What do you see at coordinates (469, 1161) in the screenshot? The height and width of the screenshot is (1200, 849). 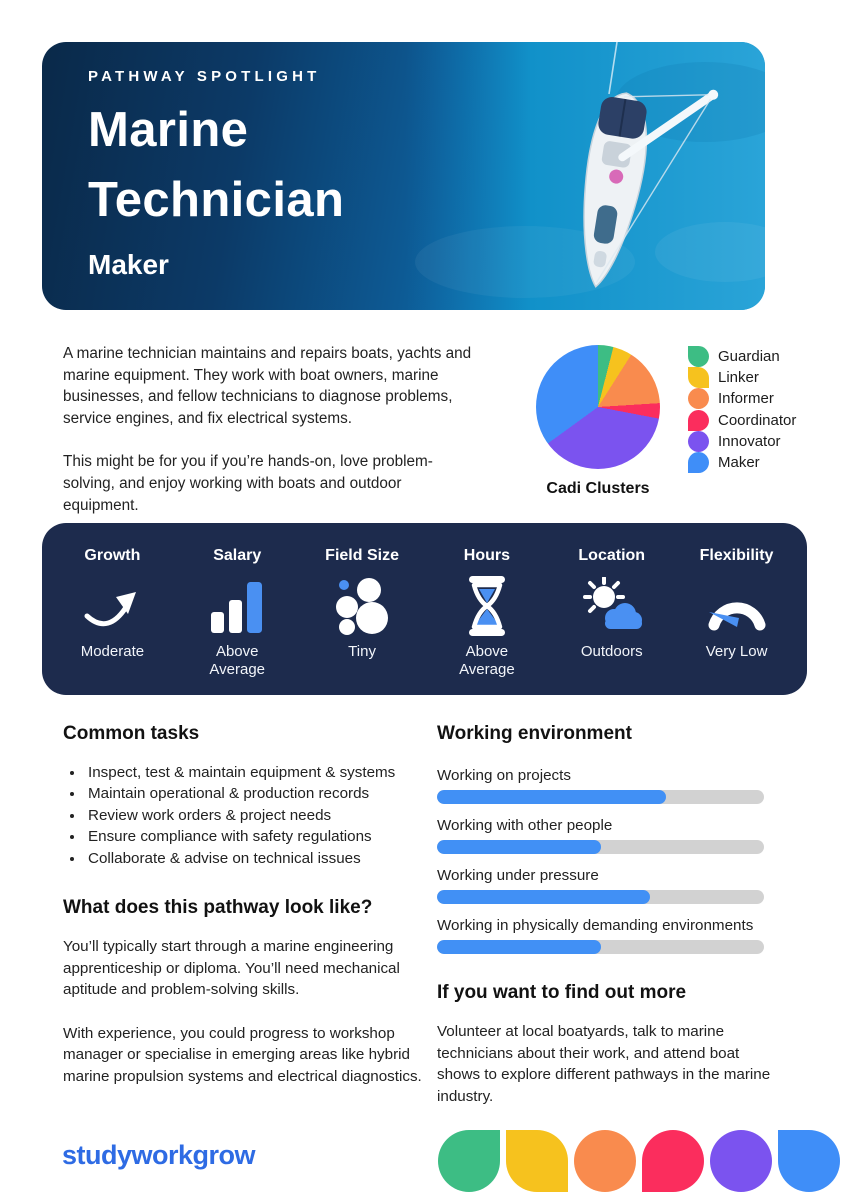 I see `brand-shape-green-icon` at bounding box center [469, 1161].